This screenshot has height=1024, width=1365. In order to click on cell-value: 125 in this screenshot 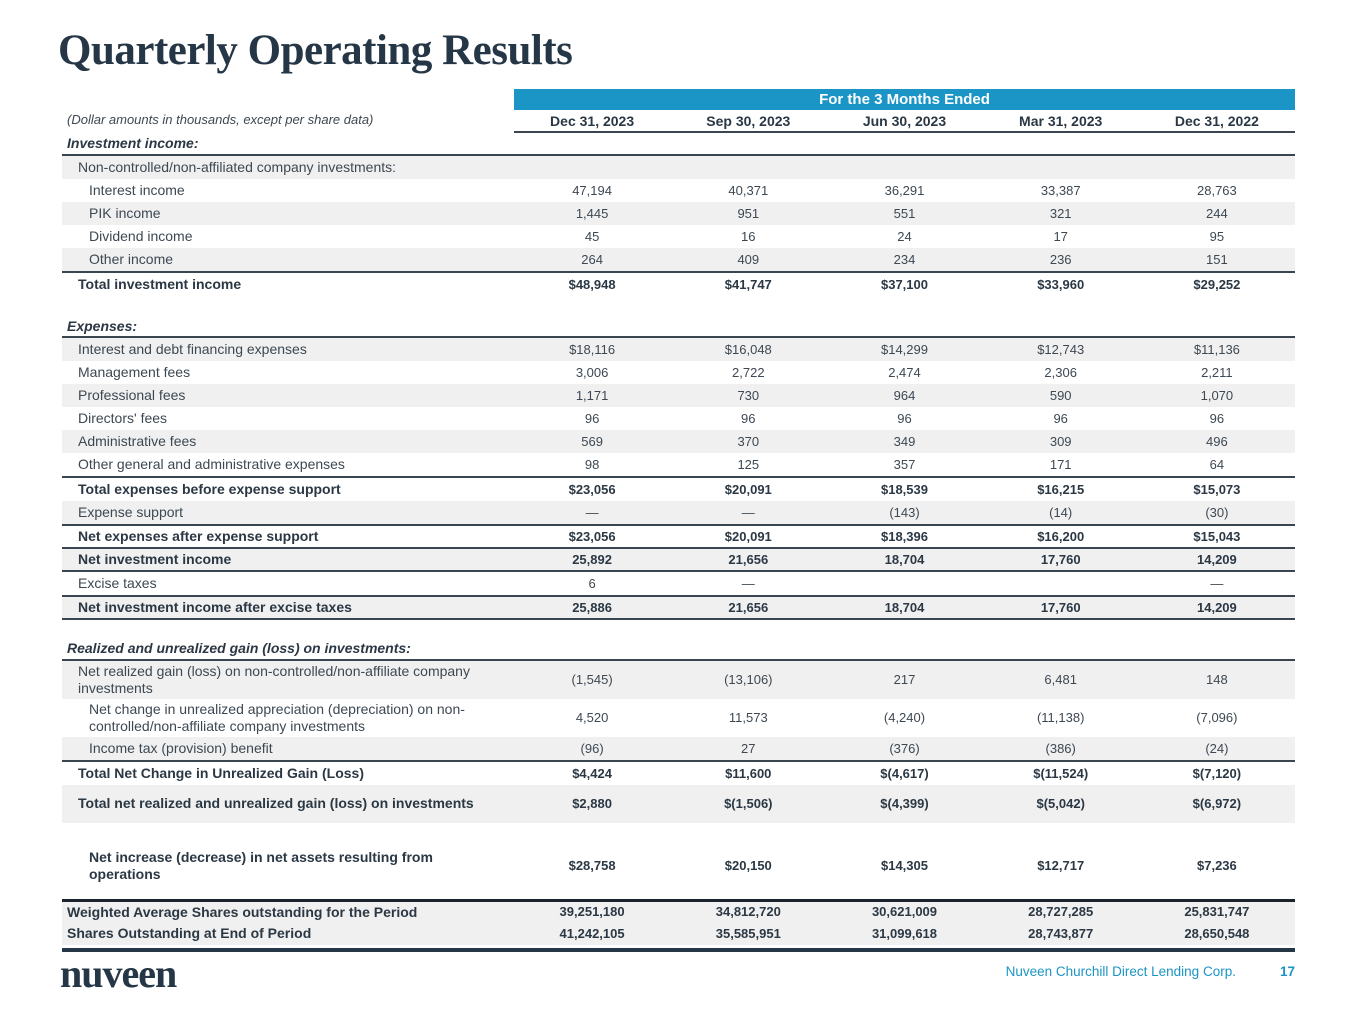, I will do `click(748, 465)`.